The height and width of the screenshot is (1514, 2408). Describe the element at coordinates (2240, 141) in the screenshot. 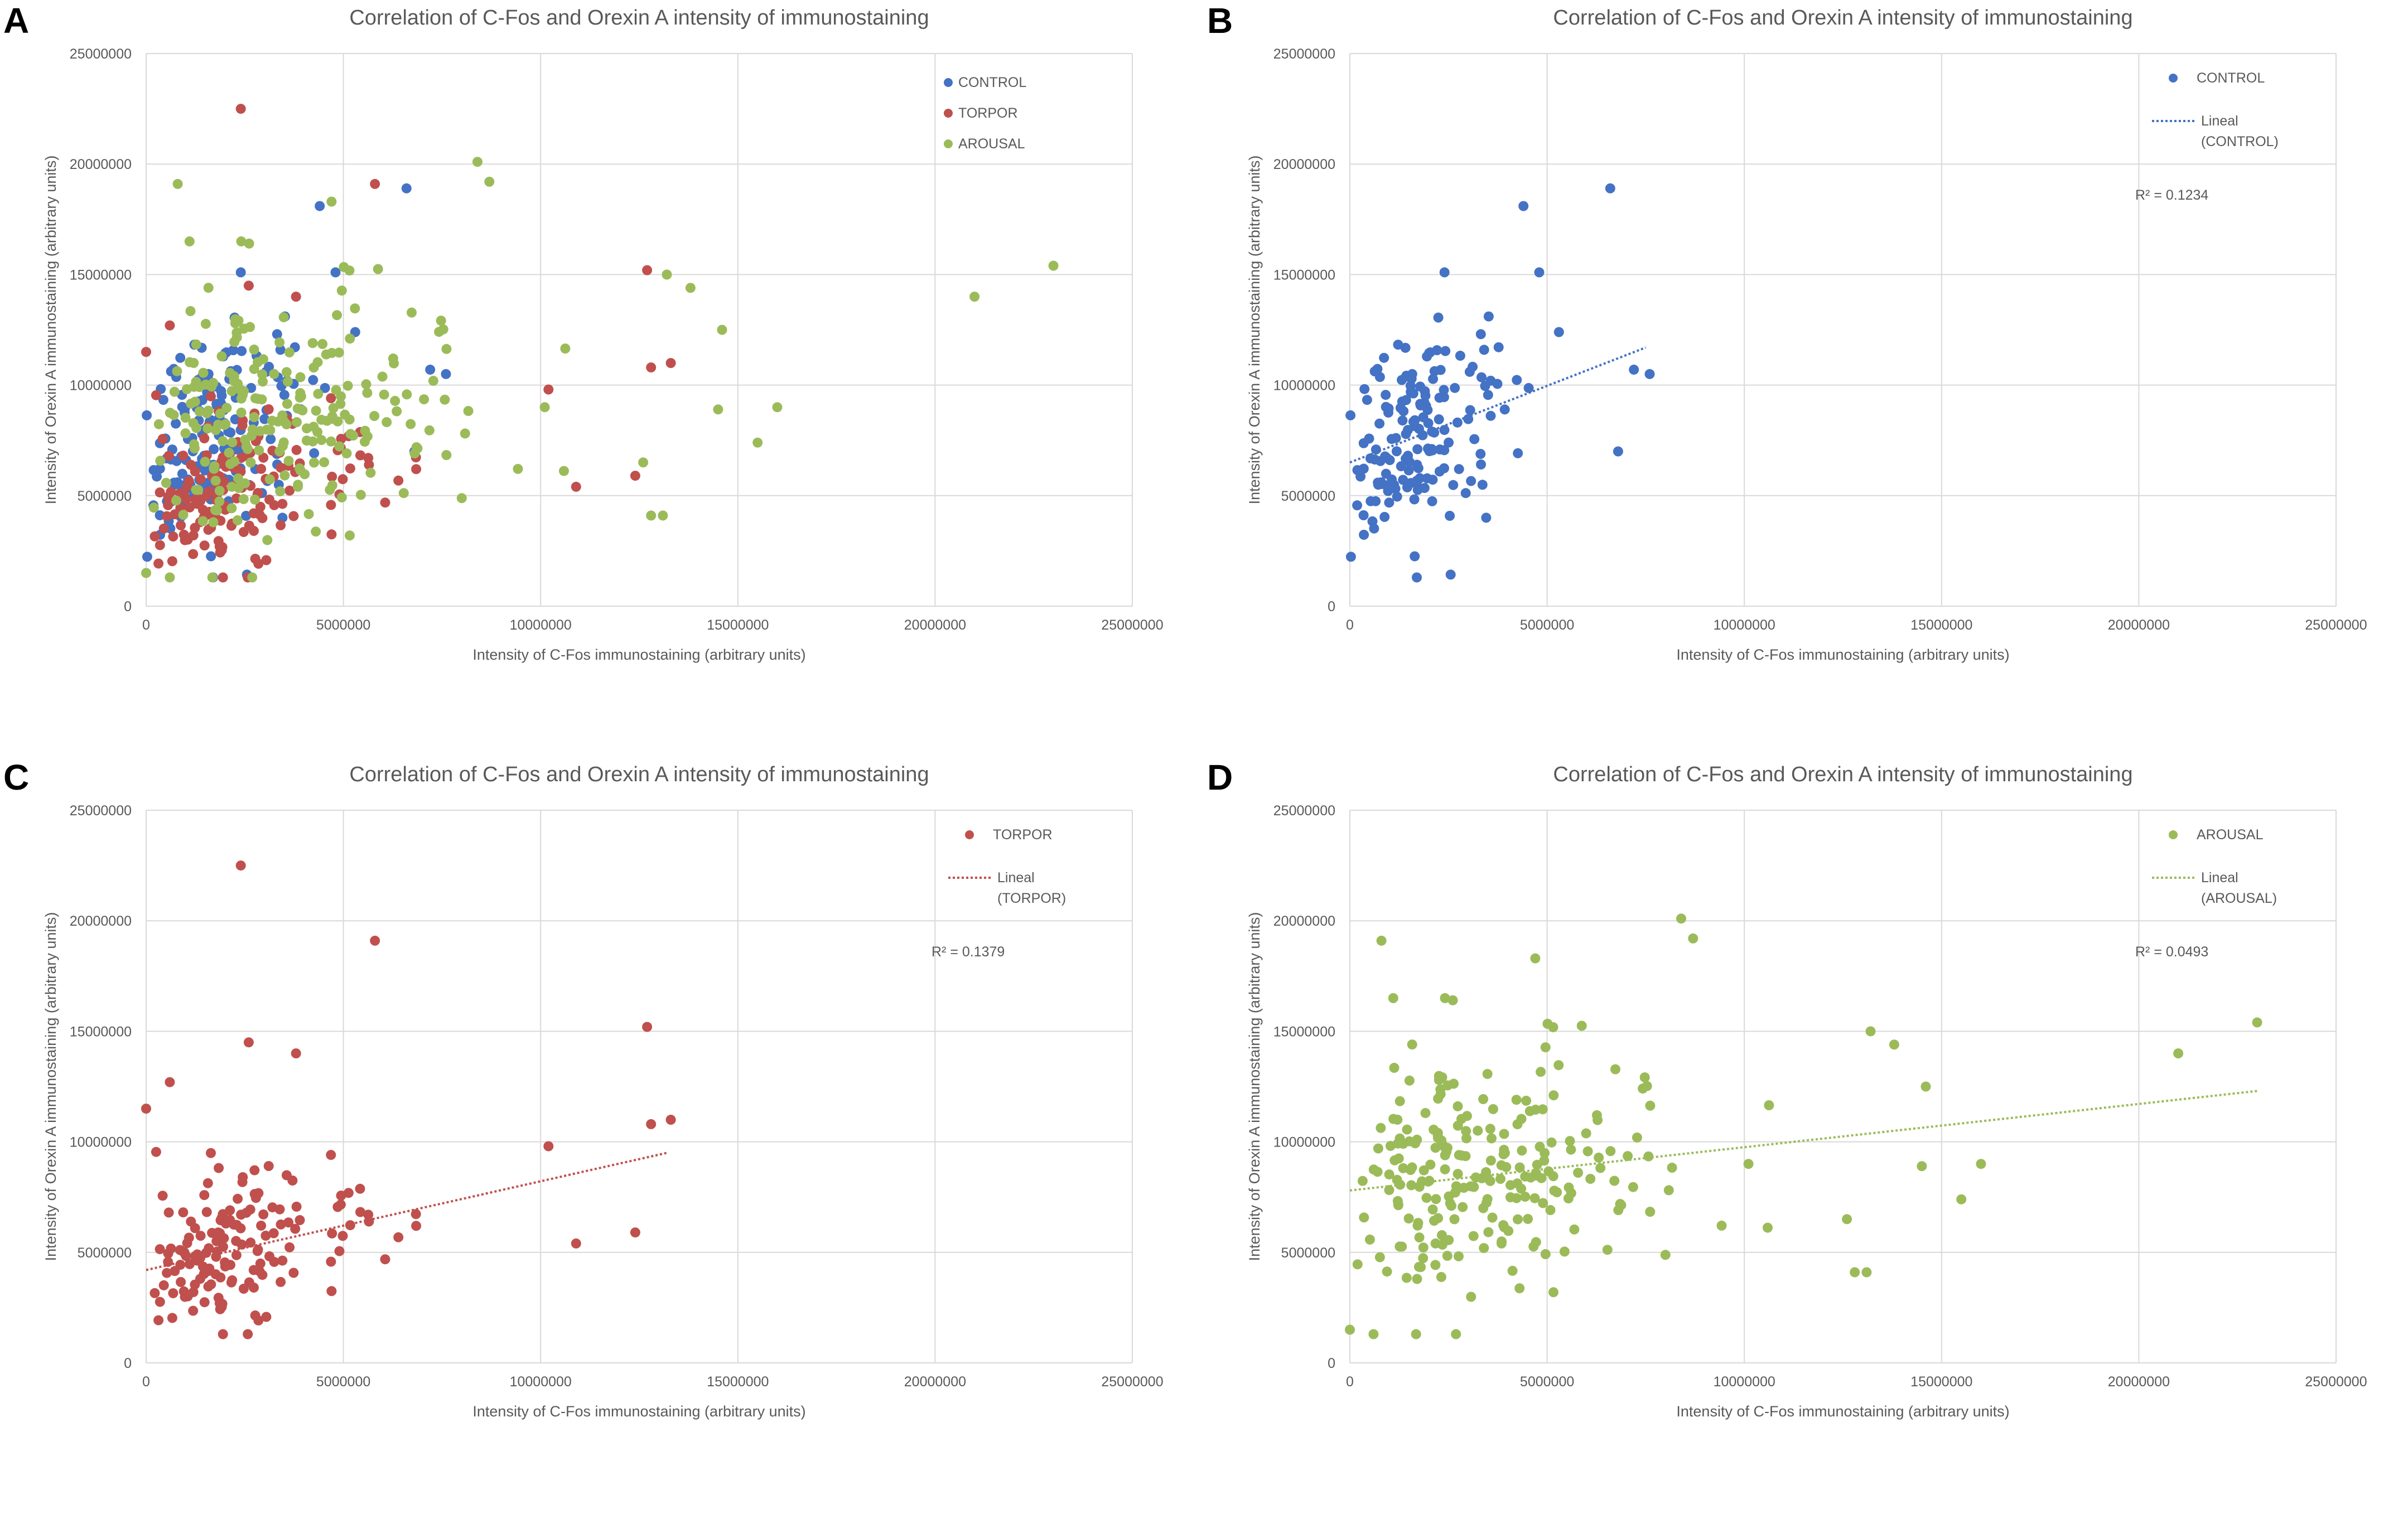

I see `legend-trendline-label-line: (CONTROL)` at that location.